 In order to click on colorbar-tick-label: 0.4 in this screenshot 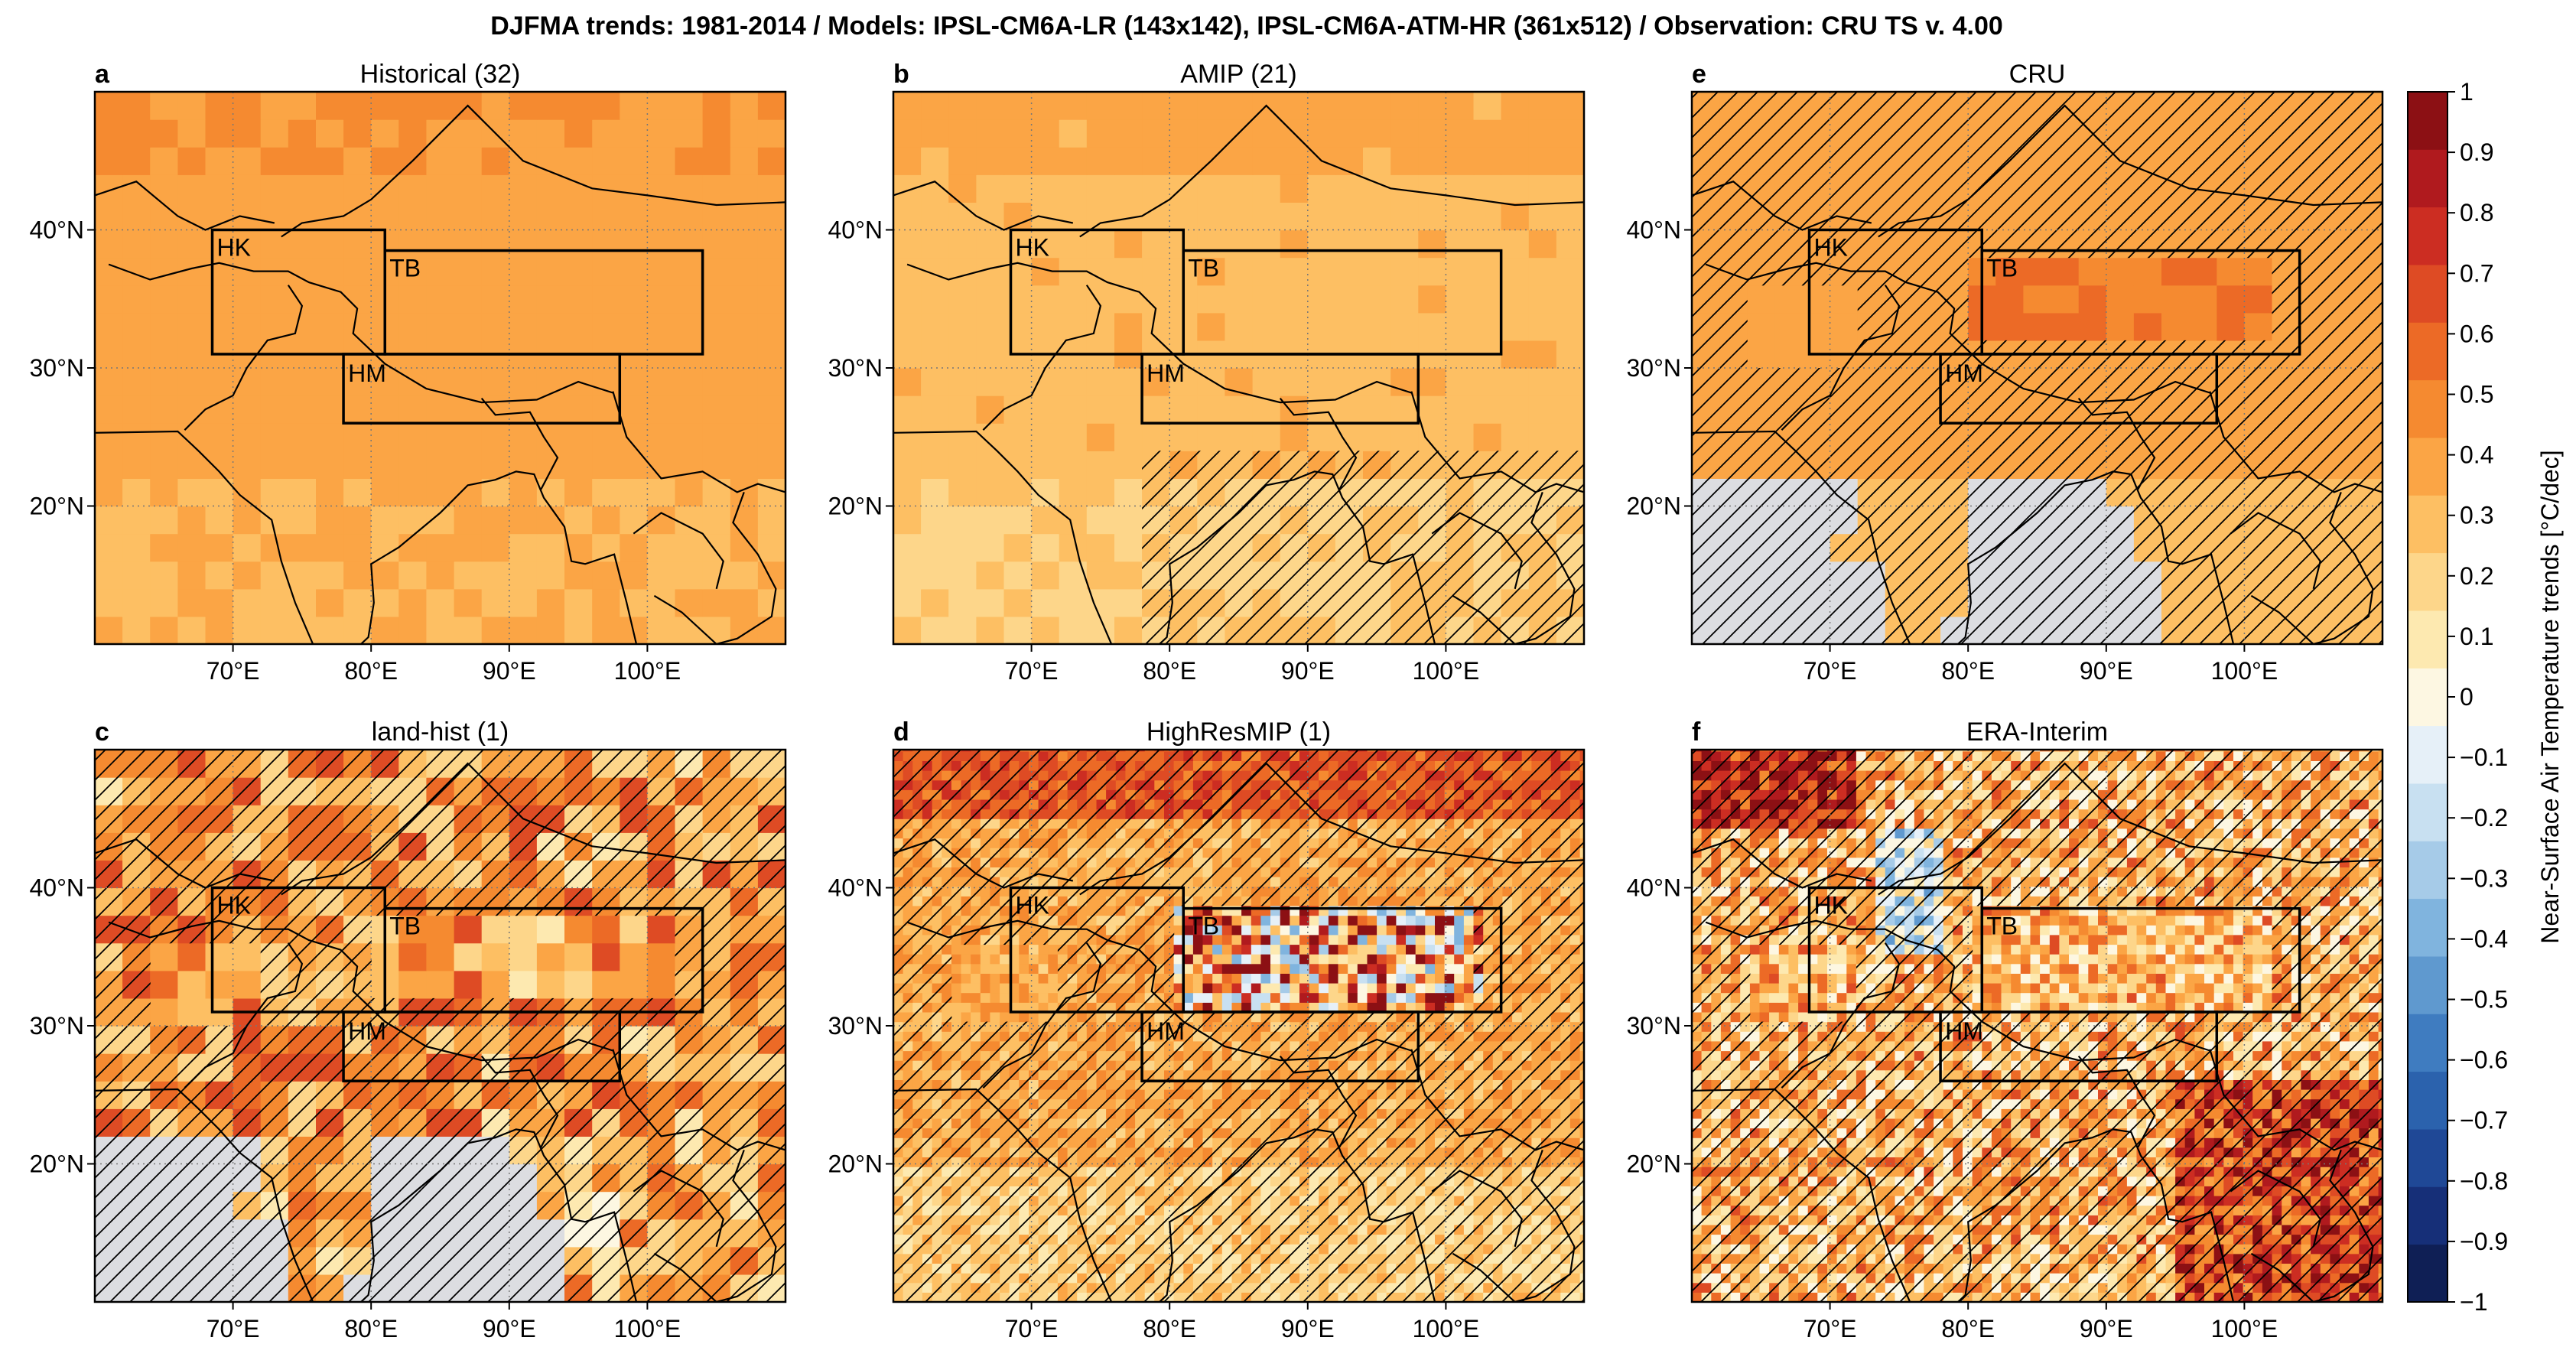, I will do `click(2476, 455)`.